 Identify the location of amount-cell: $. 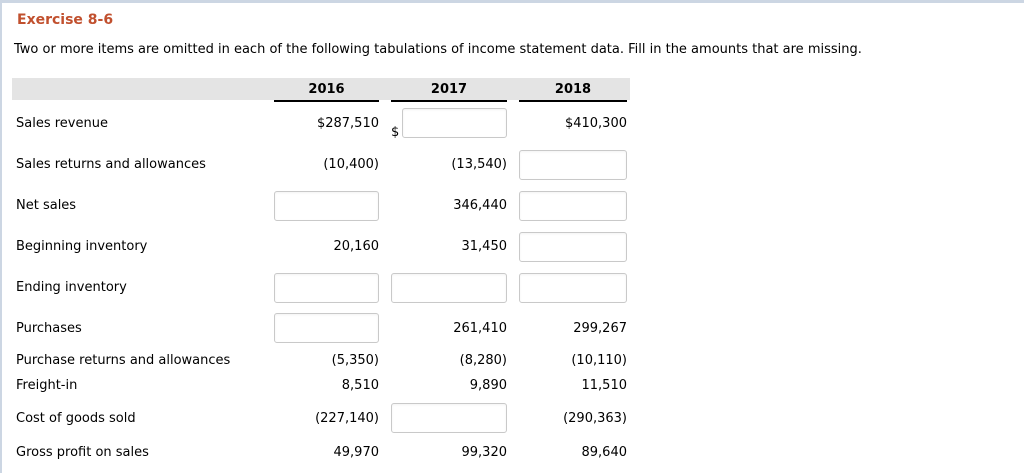
(449, 123).